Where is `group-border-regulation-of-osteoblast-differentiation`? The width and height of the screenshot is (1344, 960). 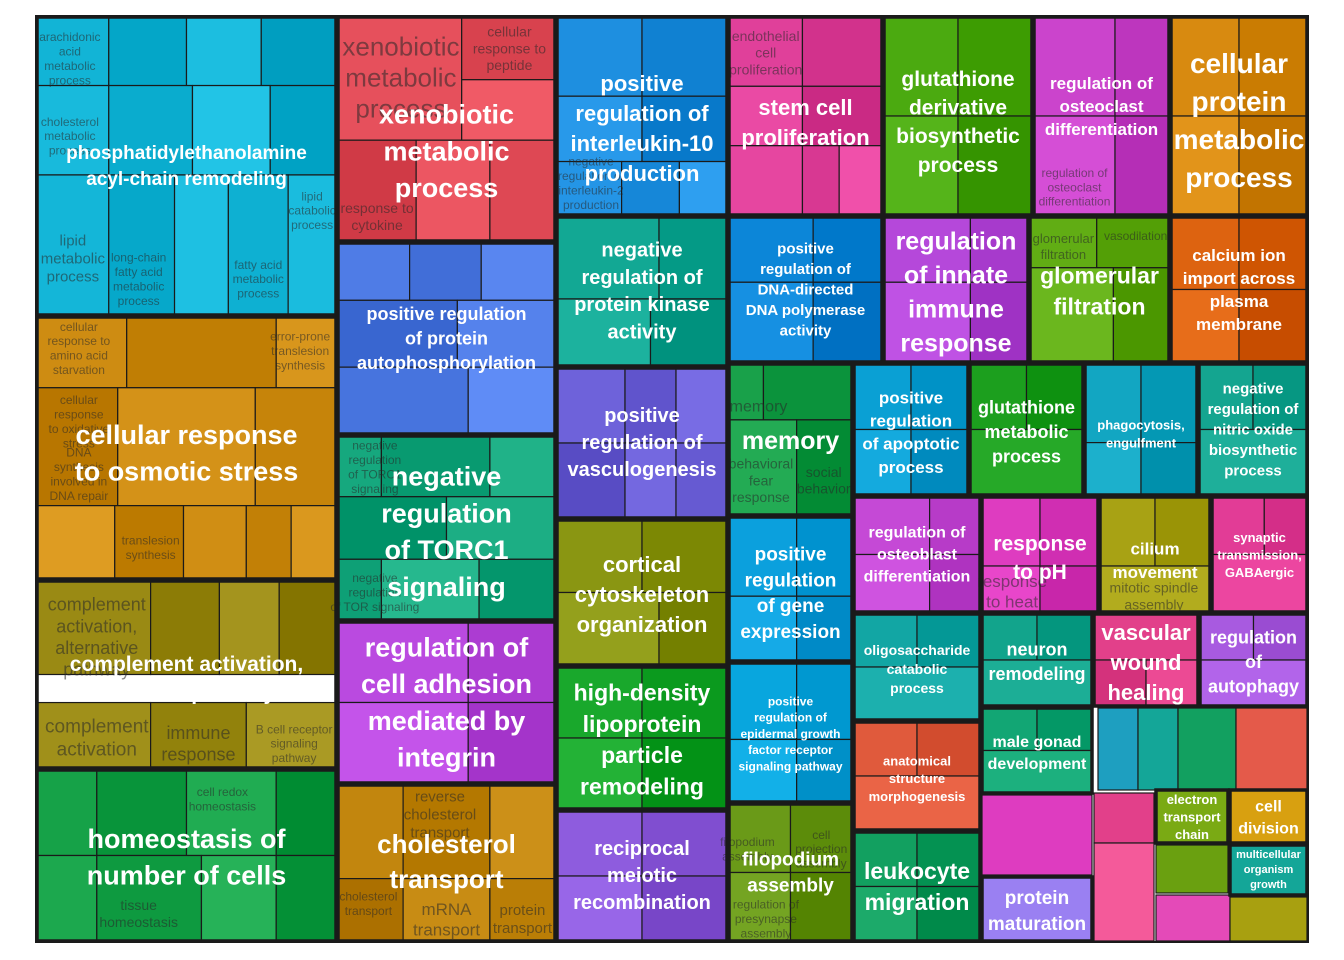 group-border-regulation-of-osteoblast-differentiation is located at coordinates (917, 554).